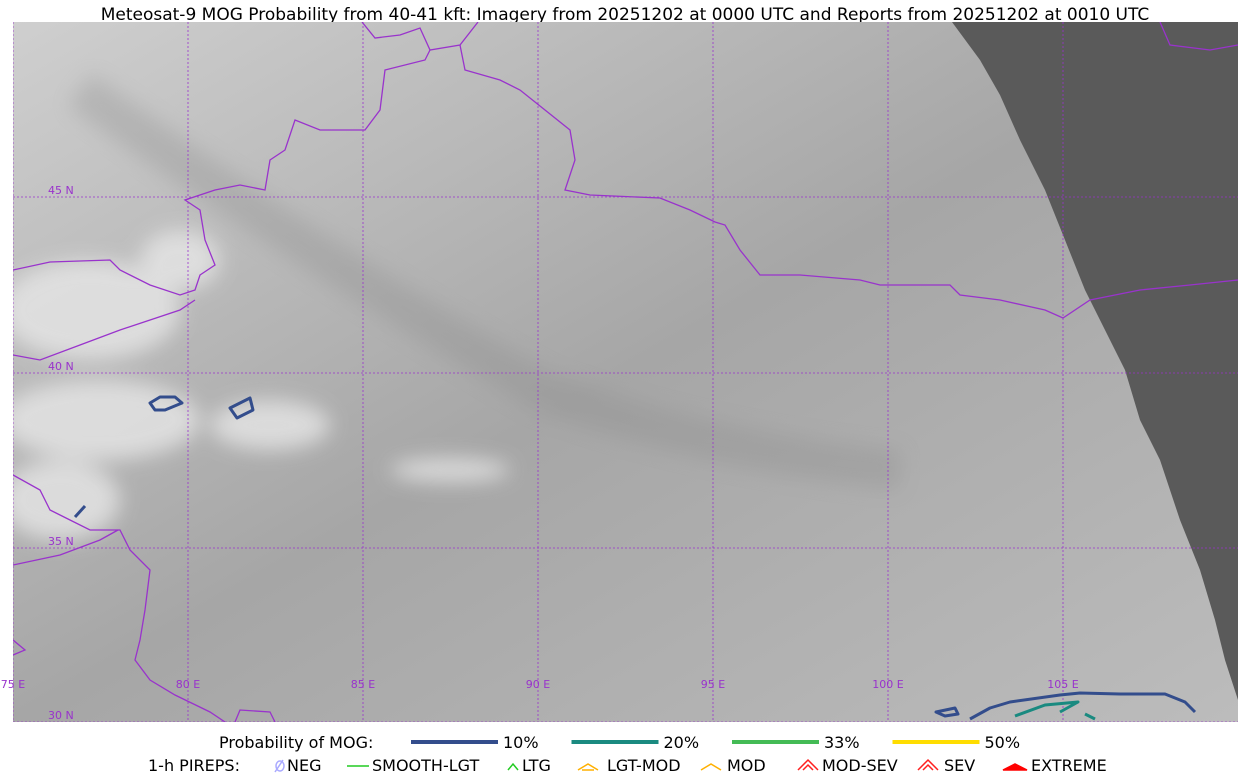 The height and width of the screenshot is (782, 1250). What do you see at coordinates (644, 765) in the screenshot?
I see `legend-label: LGT-MOD` at bounding box center [644, 765].